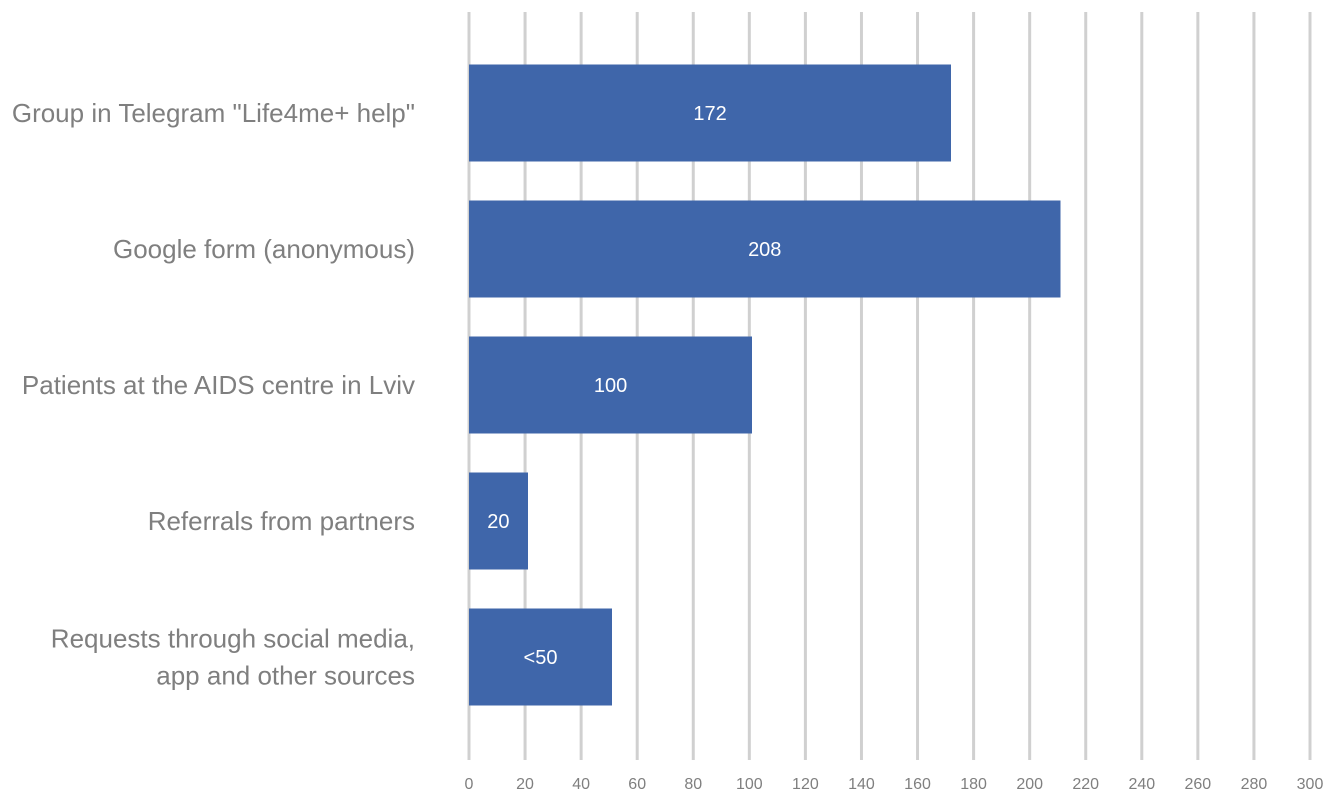 The height and width of the screenshot is (792, 1338). I want to click on data-label: 100, so click(610, 386).